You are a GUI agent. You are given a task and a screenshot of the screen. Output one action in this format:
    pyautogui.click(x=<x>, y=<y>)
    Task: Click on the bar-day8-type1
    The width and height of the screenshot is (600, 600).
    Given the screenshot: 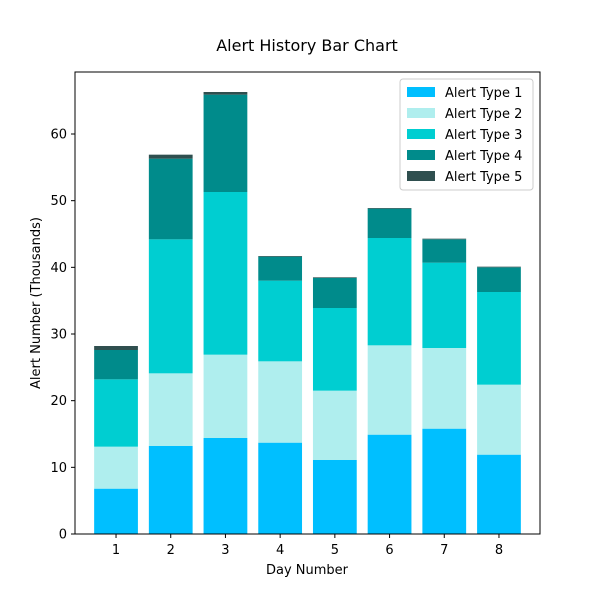 What is the action you would take?
    pyautogui.click(x=499, y=494)
    